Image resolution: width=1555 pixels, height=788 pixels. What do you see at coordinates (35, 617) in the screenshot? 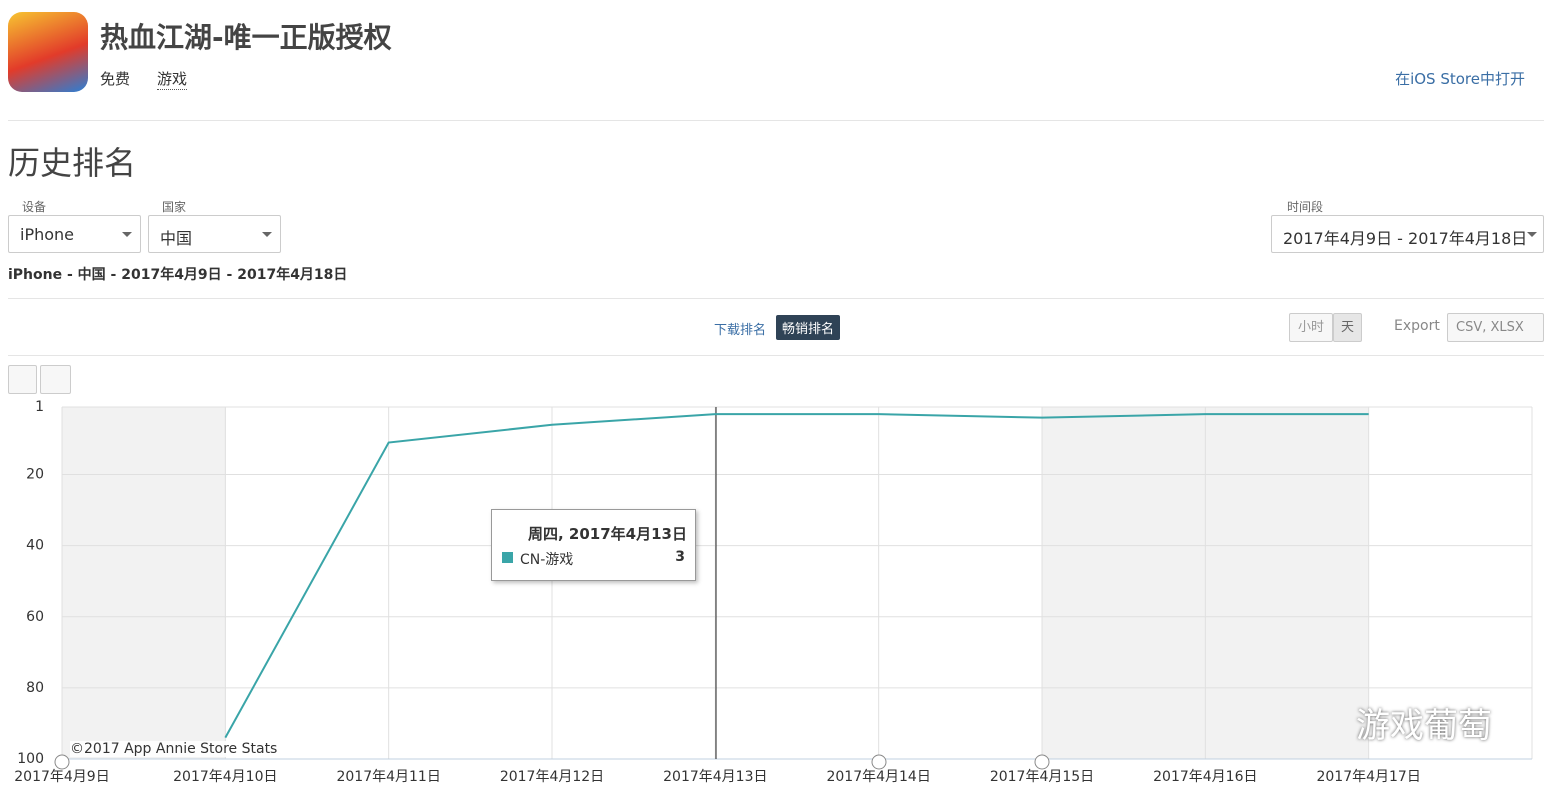
I see `y-tick-label: 60` at bounding box center [35, 617].